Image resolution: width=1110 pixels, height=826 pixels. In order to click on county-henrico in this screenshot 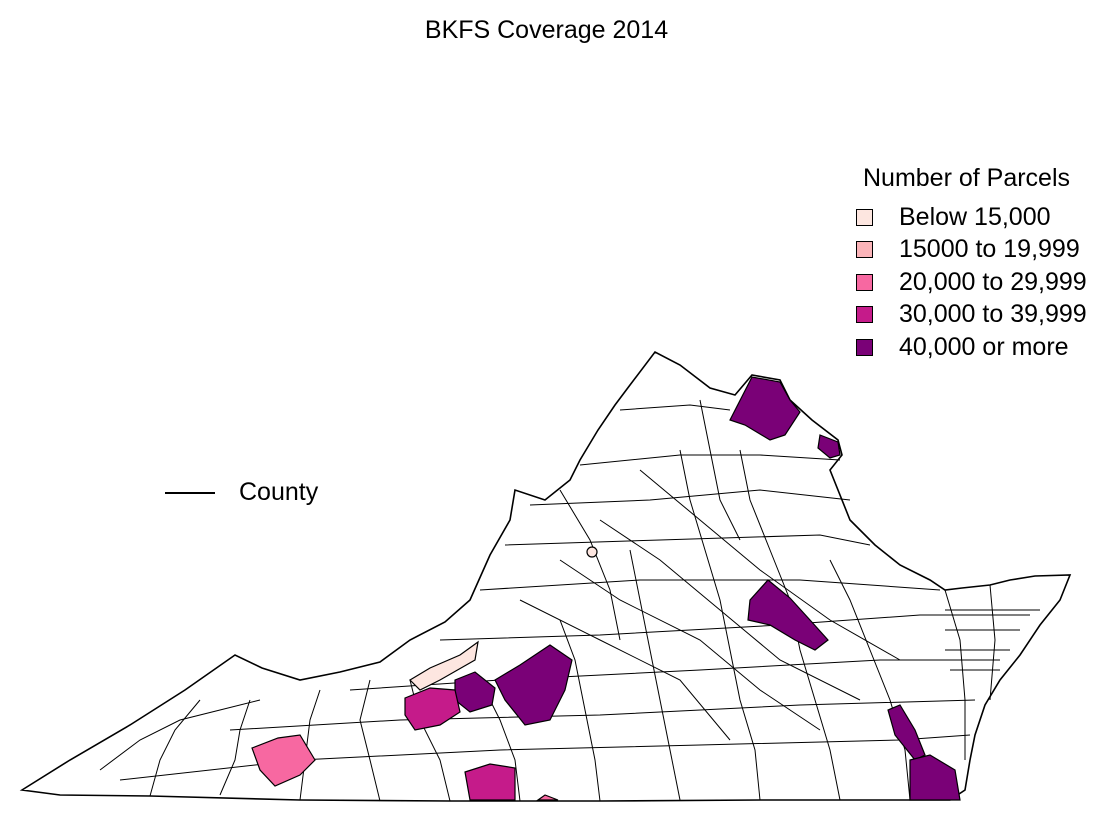, I will do `click(788, 615)`.